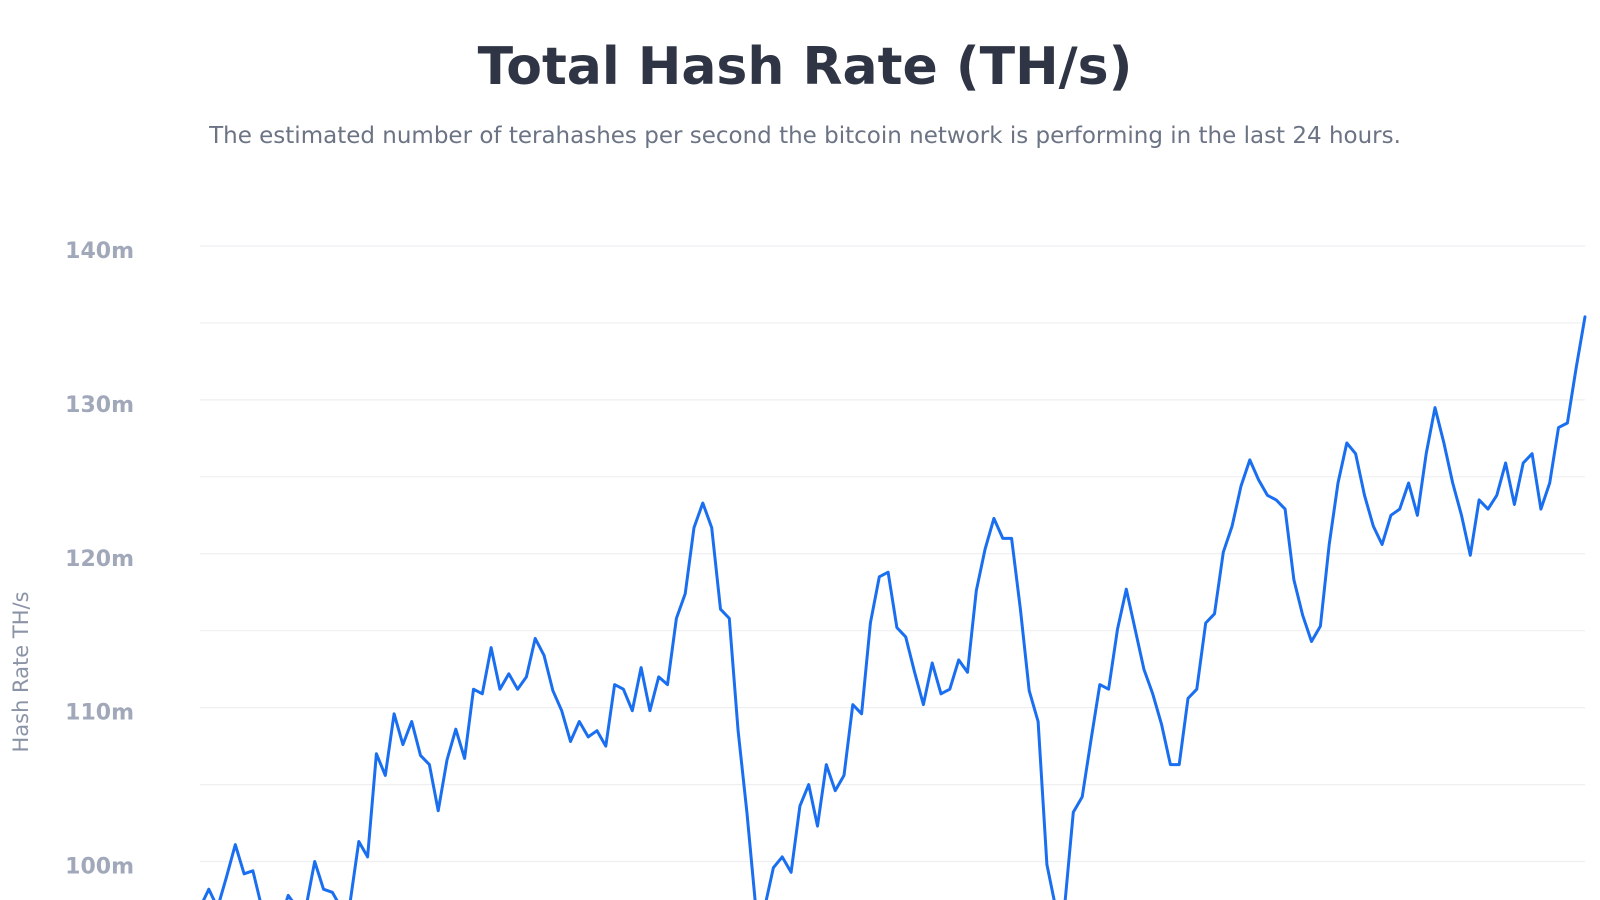  Describe the element at coordinates (21, 671) in the screenshot. I see `y-axis-title: Hash Rate TH/s` at that location.